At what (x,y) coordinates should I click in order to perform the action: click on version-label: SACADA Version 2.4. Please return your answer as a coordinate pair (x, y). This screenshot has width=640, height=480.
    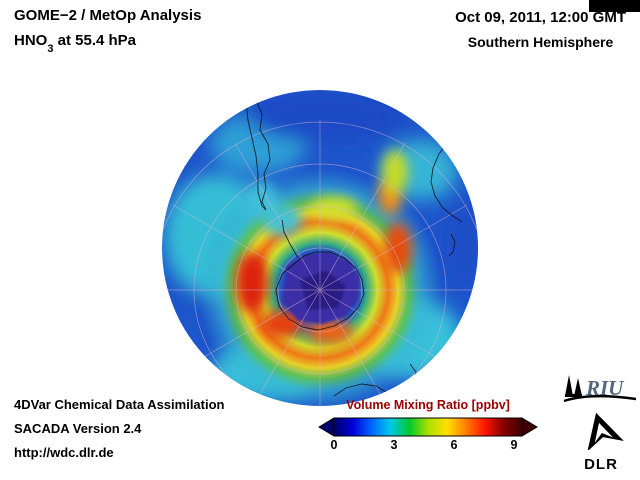
    Looking at the image, I should click on (78, 428).